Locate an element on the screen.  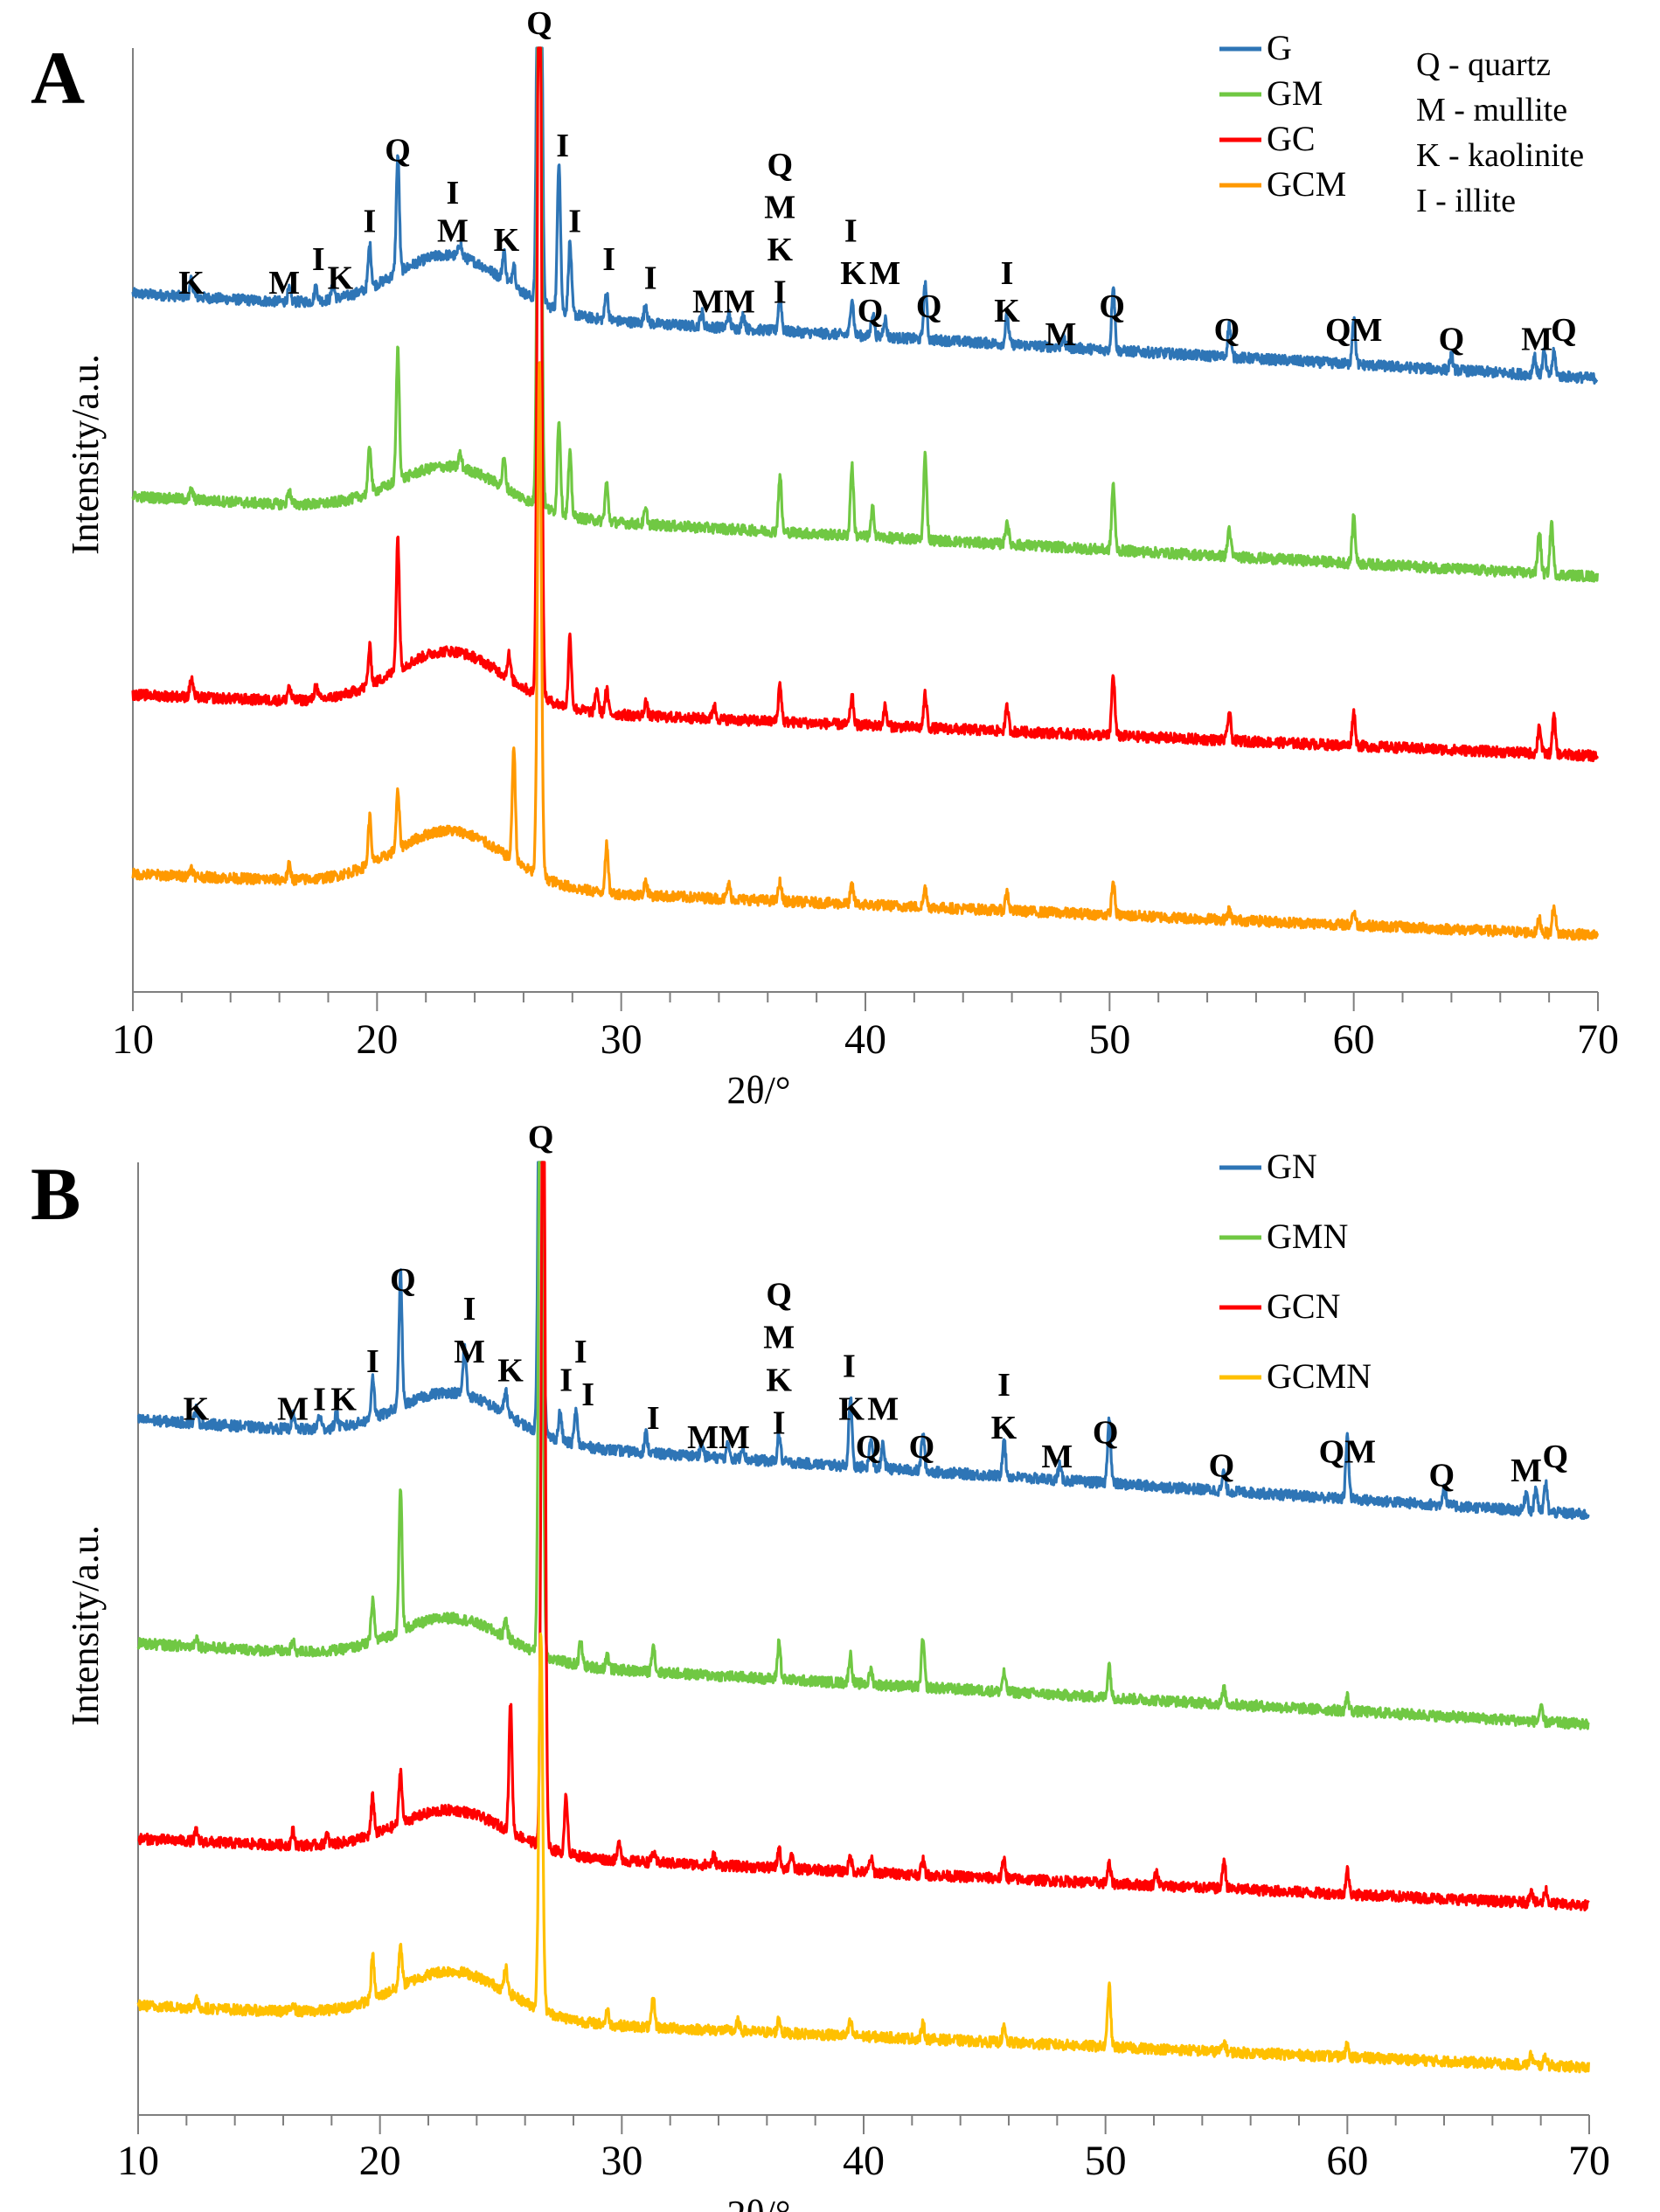
legend-entry: GC is located at coordinates (1292, 138).